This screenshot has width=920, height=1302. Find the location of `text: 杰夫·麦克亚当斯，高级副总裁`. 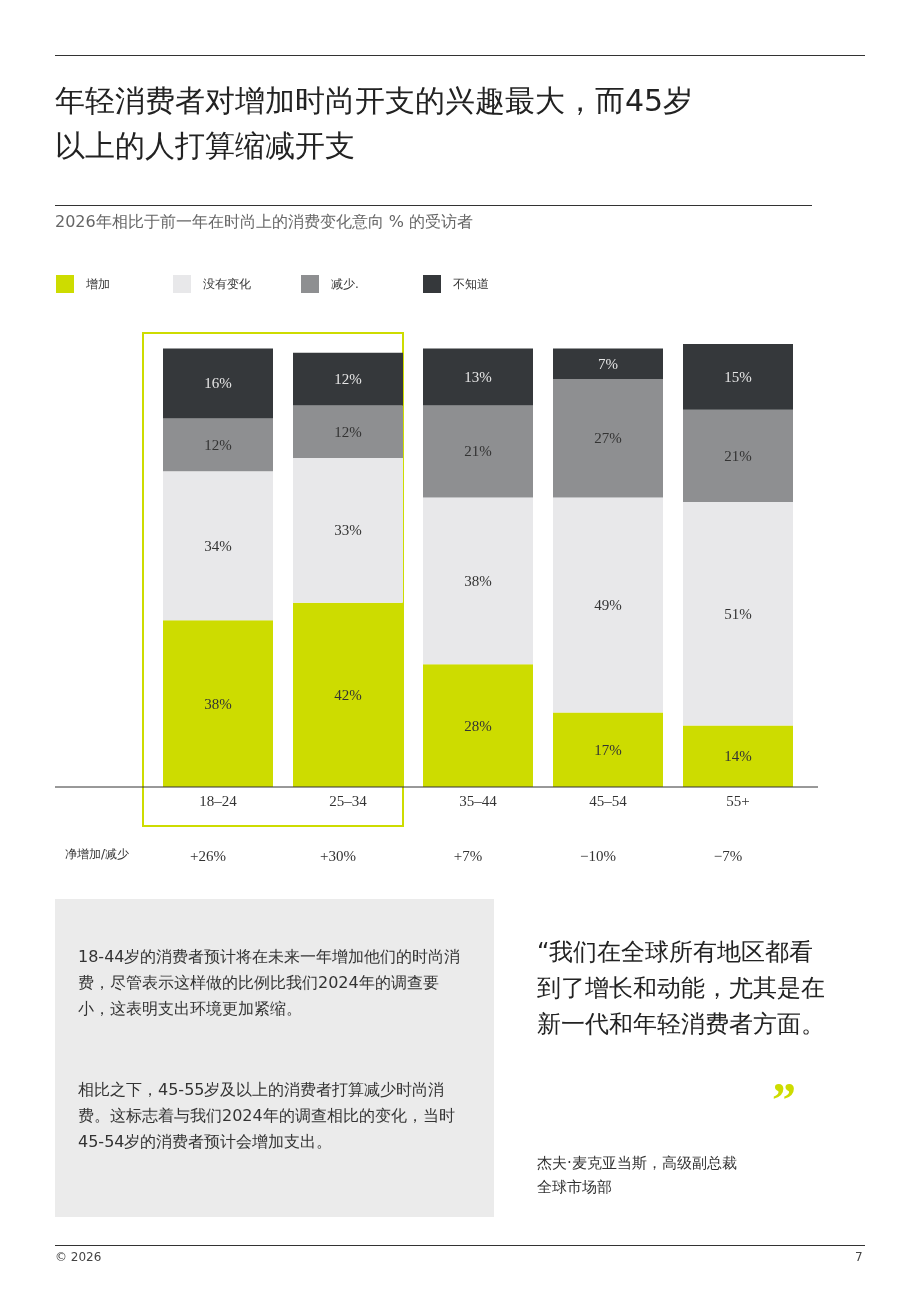

text: 杰夫·麦克亚当斯，高级副总裁 is located at coordinates (637, 1163).